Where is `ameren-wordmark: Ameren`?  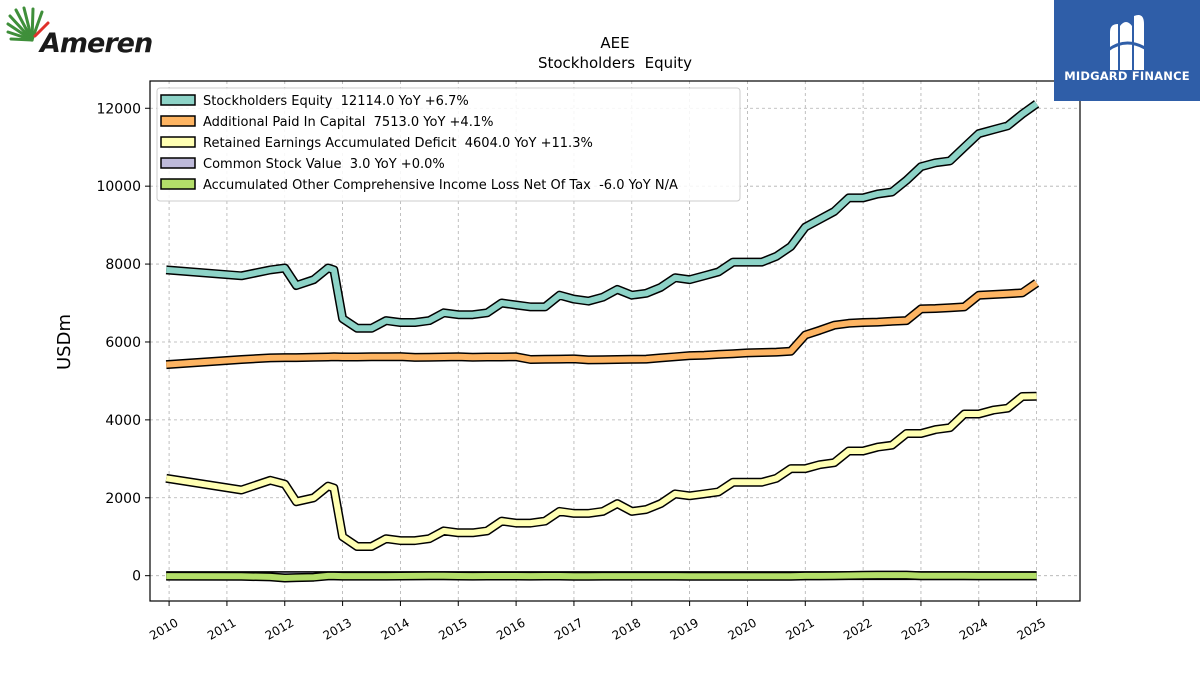
ameren-wordmark: Ameren is located at coordinates (96, 43).